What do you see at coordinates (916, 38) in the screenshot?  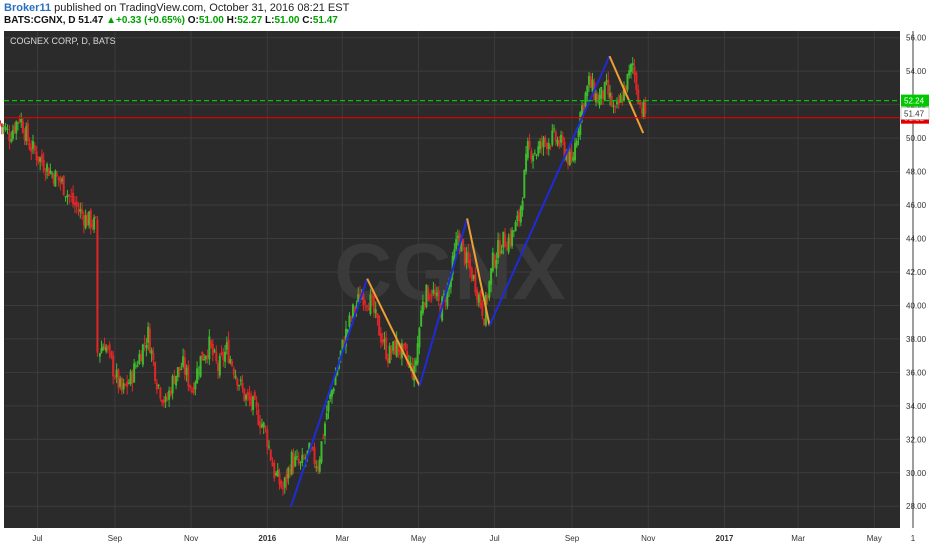 I see `y-tick-label: 56.00` at bounding box center [916, 38].